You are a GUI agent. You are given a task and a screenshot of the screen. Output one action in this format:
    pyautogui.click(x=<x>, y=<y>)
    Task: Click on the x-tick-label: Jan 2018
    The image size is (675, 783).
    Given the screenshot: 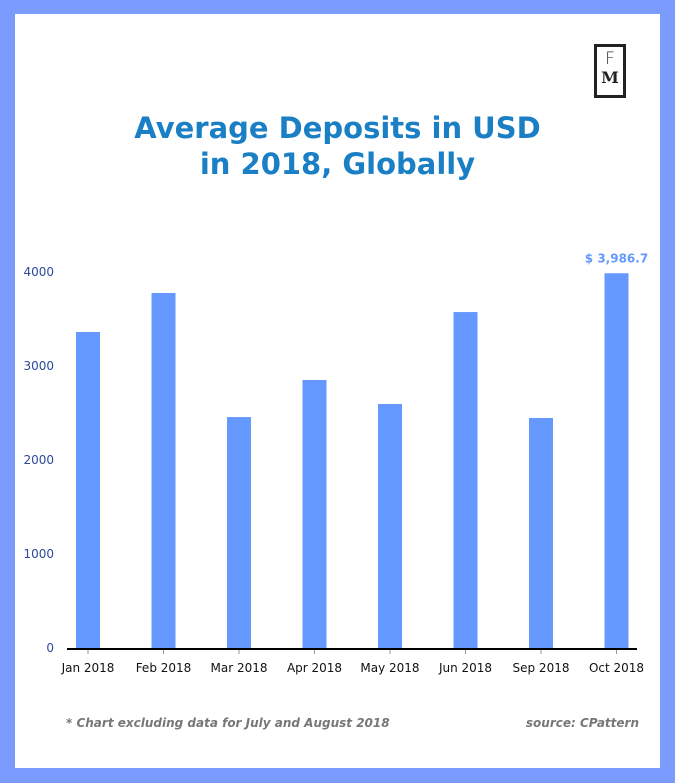 What is the action you would take?
    pyautogui.click(x=88, y=668)
    